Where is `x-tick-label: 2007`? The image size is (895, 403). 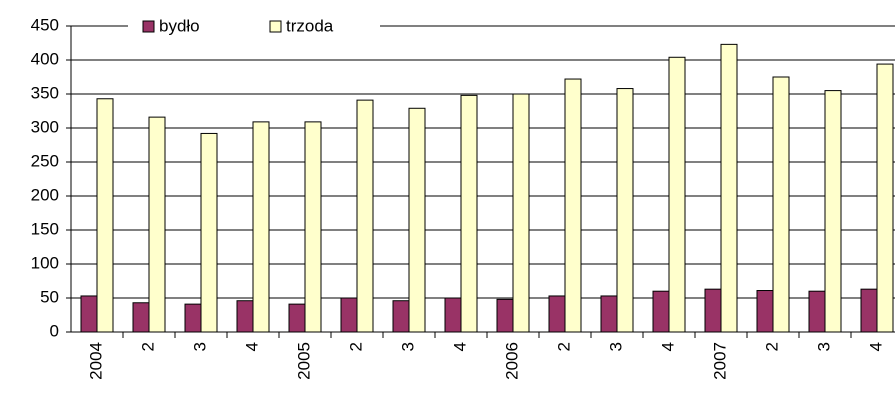
x-tick-label: 2007 is located at coordinates (719, 361).